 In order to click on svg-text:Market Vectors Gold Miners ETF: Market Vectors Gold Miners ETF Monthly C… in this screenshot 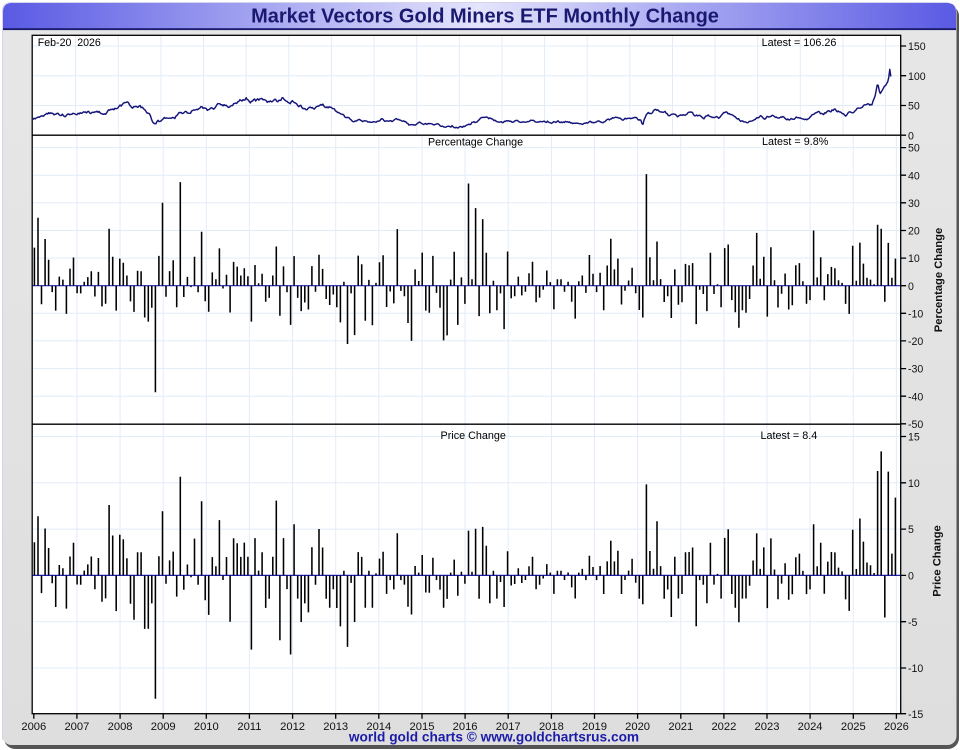, I will do `click(485, 16)`.